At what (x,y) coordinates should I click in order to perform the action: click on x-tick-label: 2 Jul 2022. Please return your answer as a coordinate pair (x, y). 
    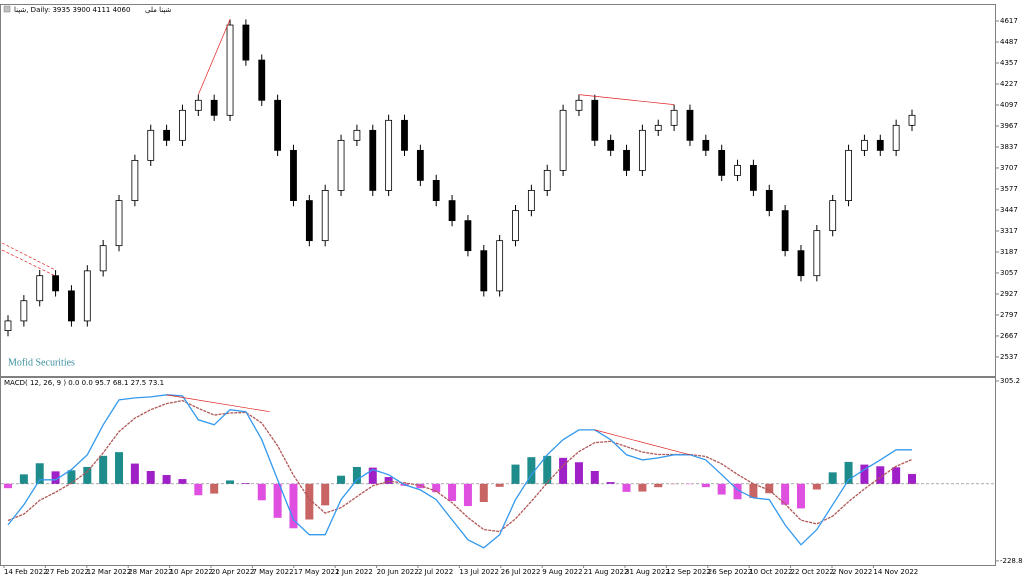
    Looking at the image, I should click on (435, 572).